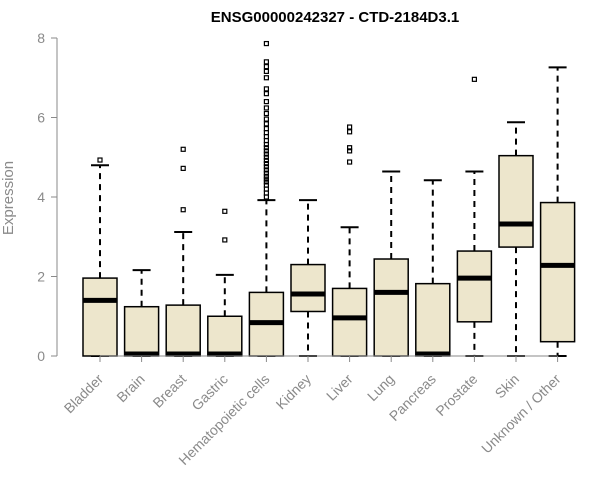 The height and width of the screenshot is (500, 600). Describe the element at coordinates (335, 17) in the screenshot. I see `chart-title: ENSG00000242327 - CTD-2184D3.1` at that location.